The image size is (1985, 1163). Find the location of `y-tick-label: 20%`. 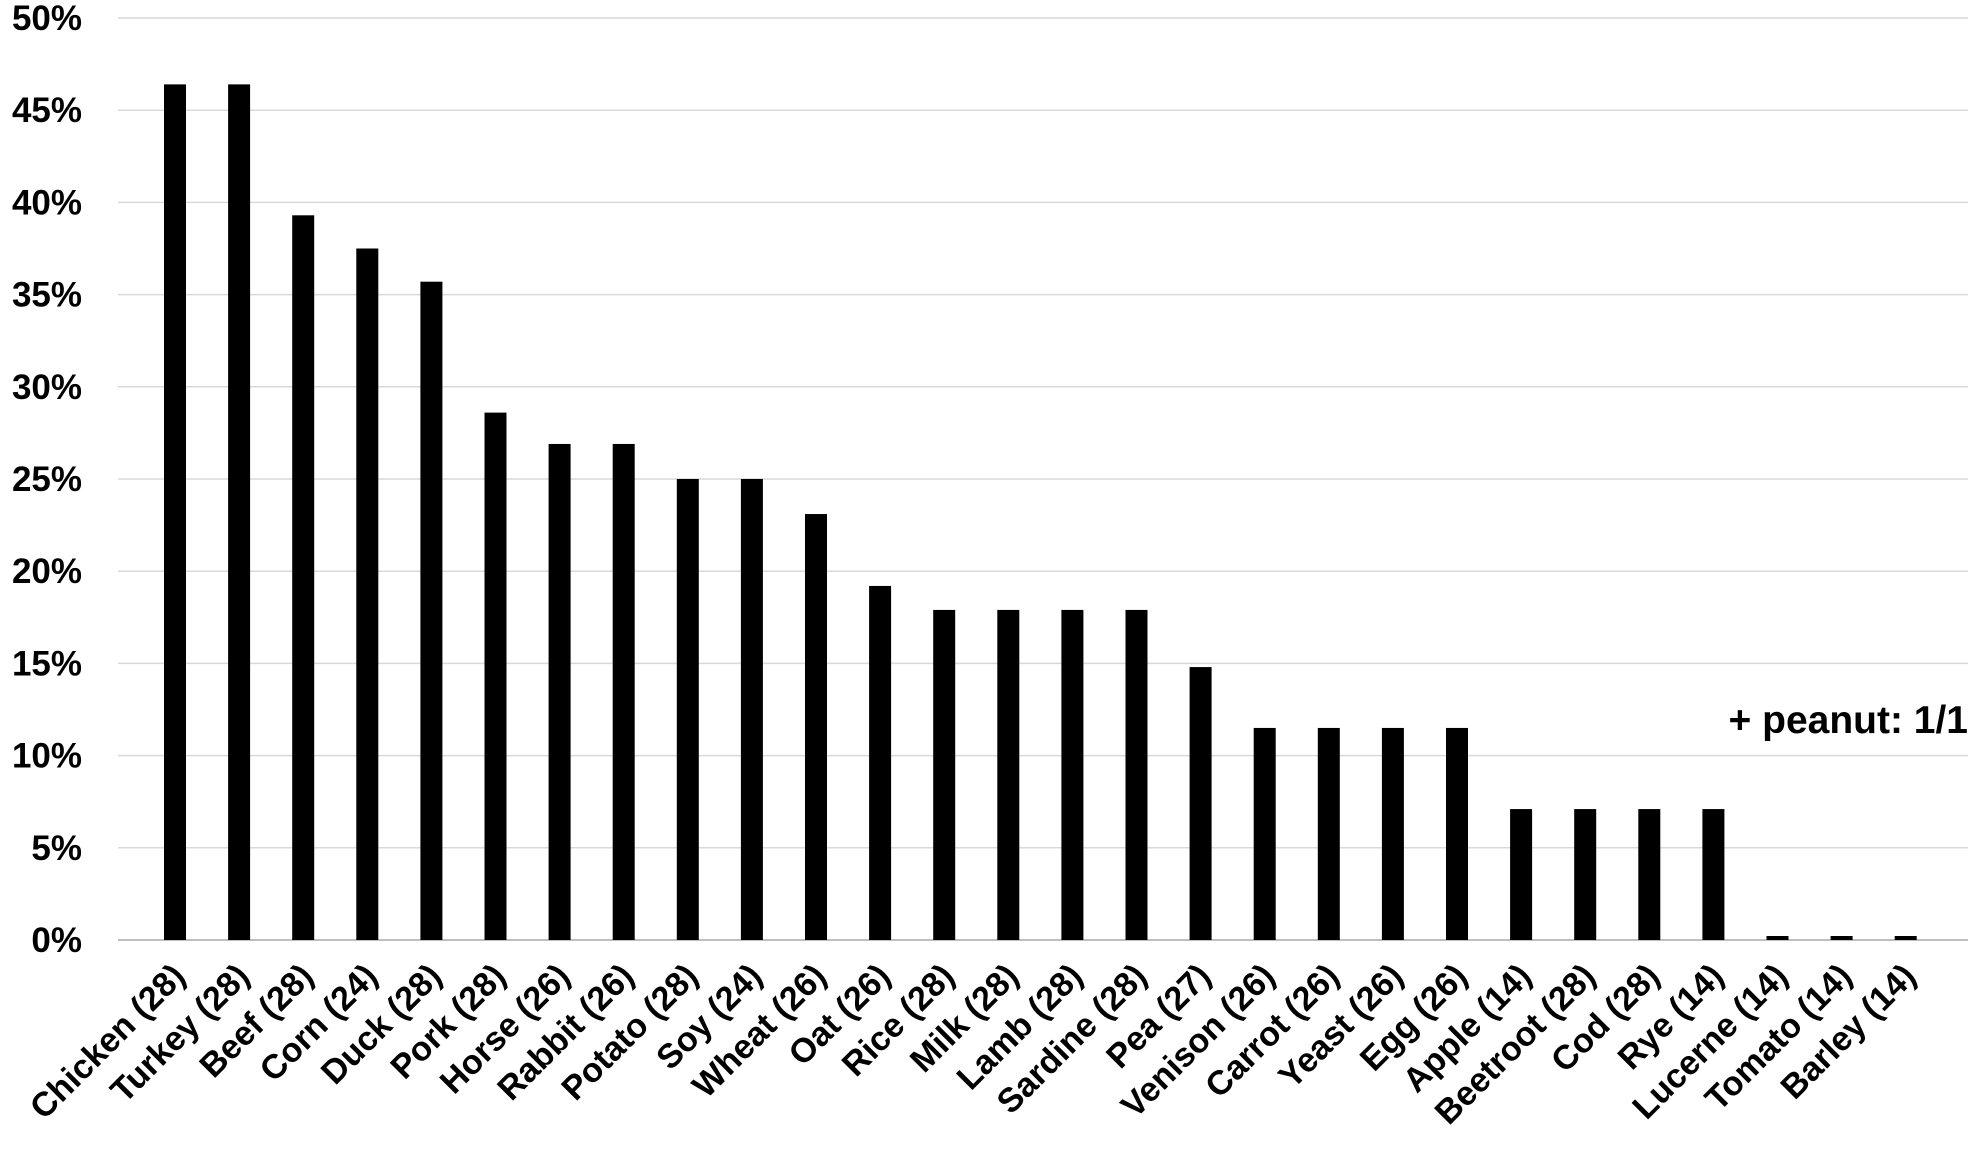

y-tick-label: 20% is located at coordinates (47, 571).